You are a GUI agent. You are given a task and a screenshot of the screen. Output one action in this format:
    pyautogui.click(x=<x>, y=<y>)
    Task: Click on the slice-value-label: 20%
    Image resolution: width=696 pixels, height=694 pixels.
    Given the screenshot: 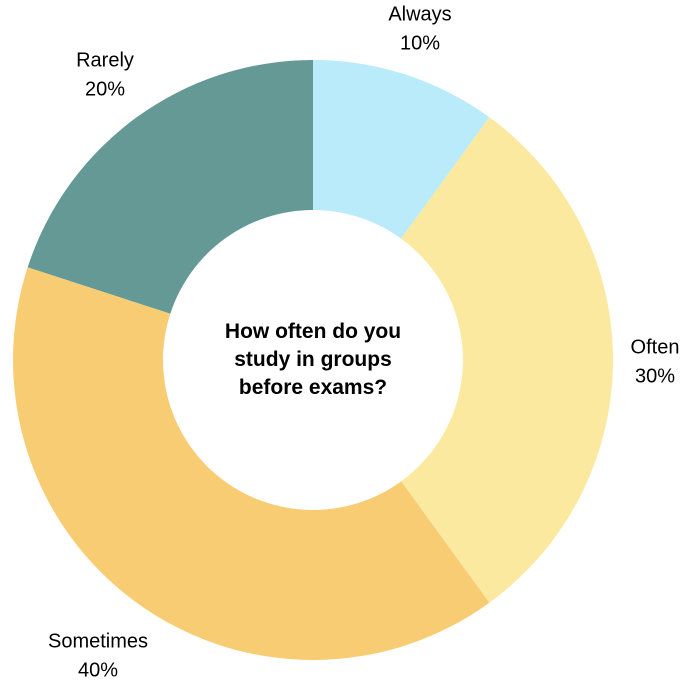 What is the action you would take?
    pyautogui.click(x=105, y=89)
    